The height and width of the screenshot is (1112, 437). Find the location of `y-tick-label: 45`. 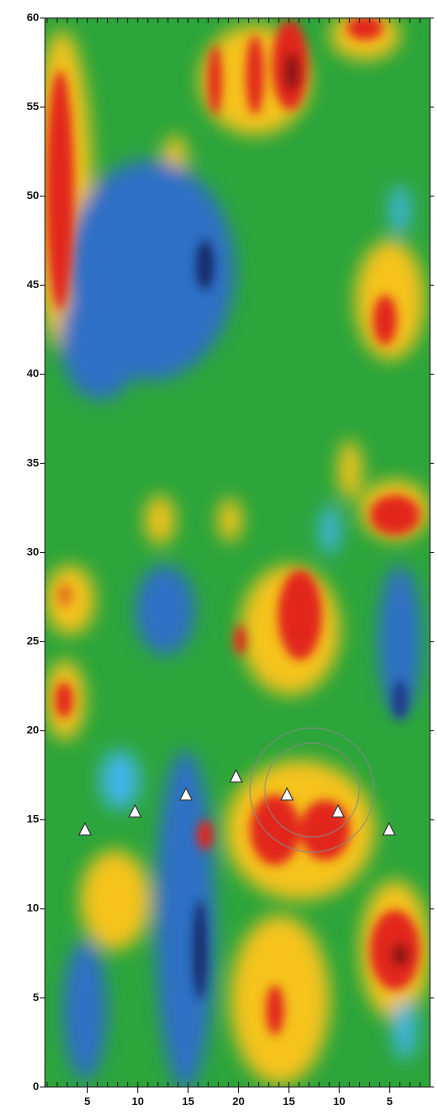

y-tick-label: 45 is located at coordinates (33, 285).